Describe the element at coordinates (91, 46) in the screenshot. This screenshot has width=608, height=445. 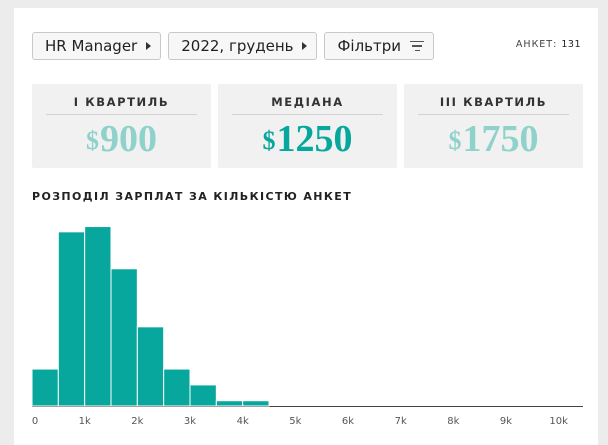
I see `position-label: HR Manager` at that location.